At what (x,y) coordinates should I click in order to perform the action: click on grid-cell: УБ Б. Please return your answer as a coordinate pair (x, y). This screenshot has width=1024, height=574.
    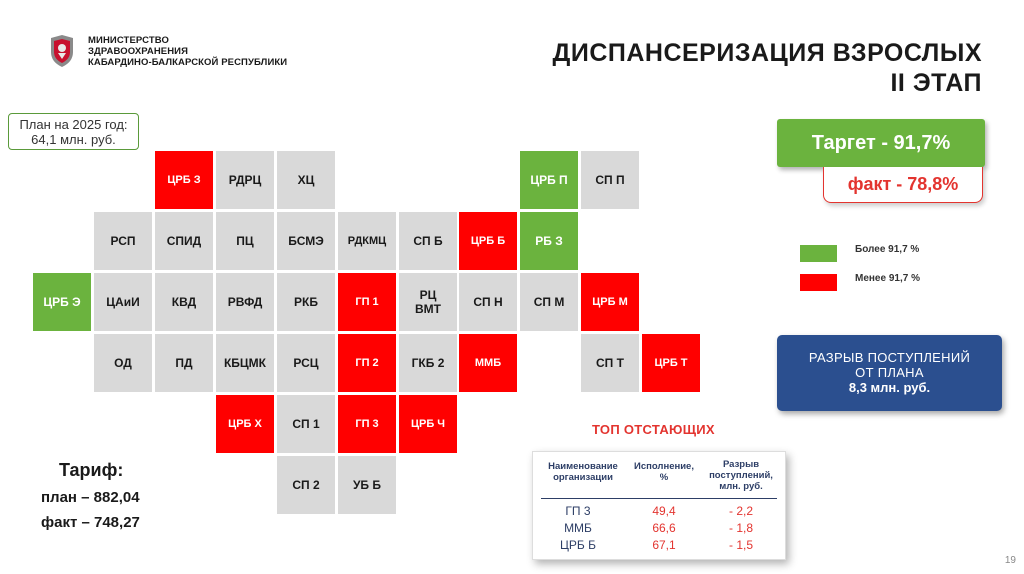
    Looking at the image, I should click on (367, 485).